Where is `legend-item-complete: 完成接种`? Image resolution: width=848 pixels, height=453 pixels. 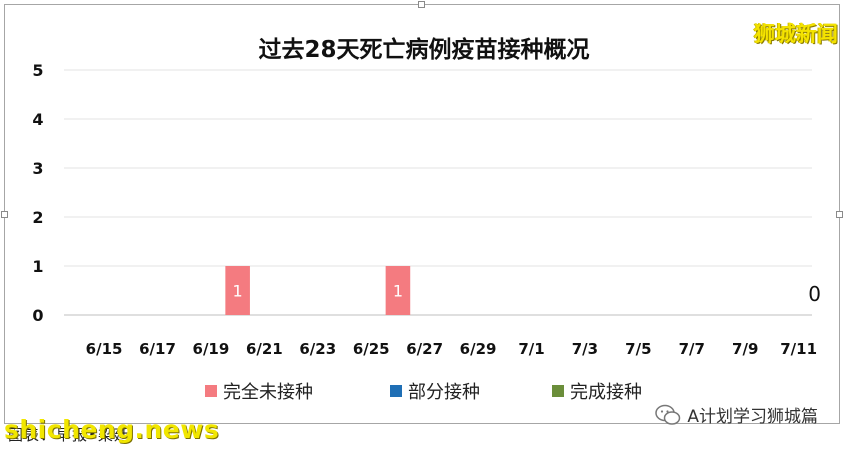 legend-item-complete: 完成接种 is located at coordinates (597, 391).